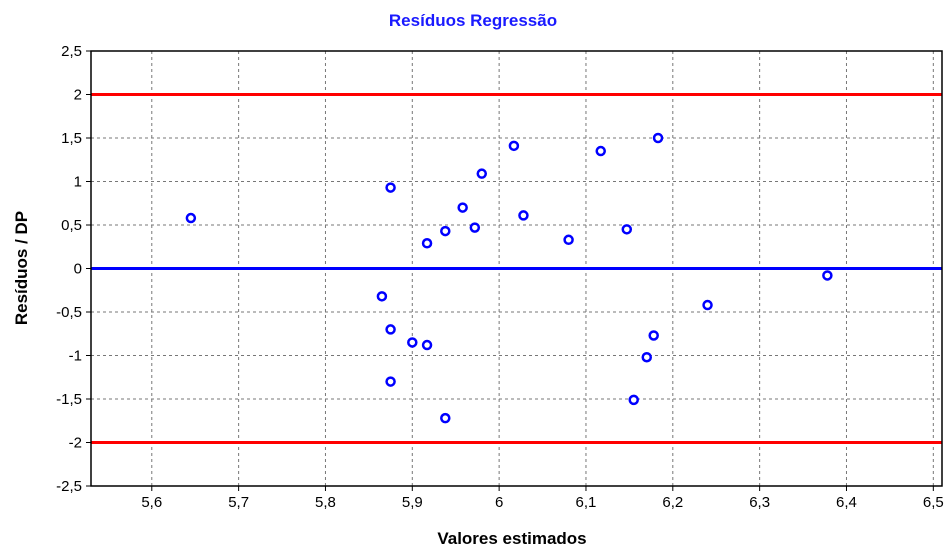 The width and height of the screenshot is (950, 553). Describe the element at coordinates (71, 225) in the screenshot. I see `y-tick-label: 0,5` at that location.